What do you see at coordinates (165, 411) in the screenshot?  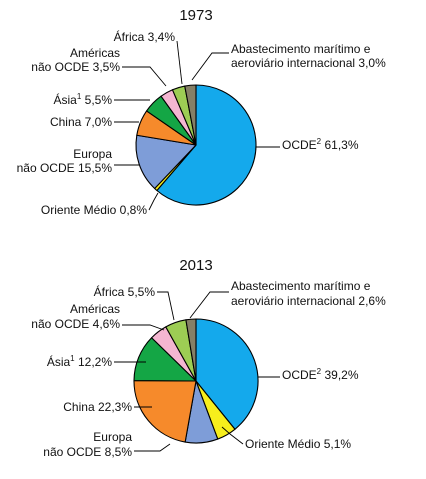 I see `pie-slice-china` at bounding box center [165, 411].